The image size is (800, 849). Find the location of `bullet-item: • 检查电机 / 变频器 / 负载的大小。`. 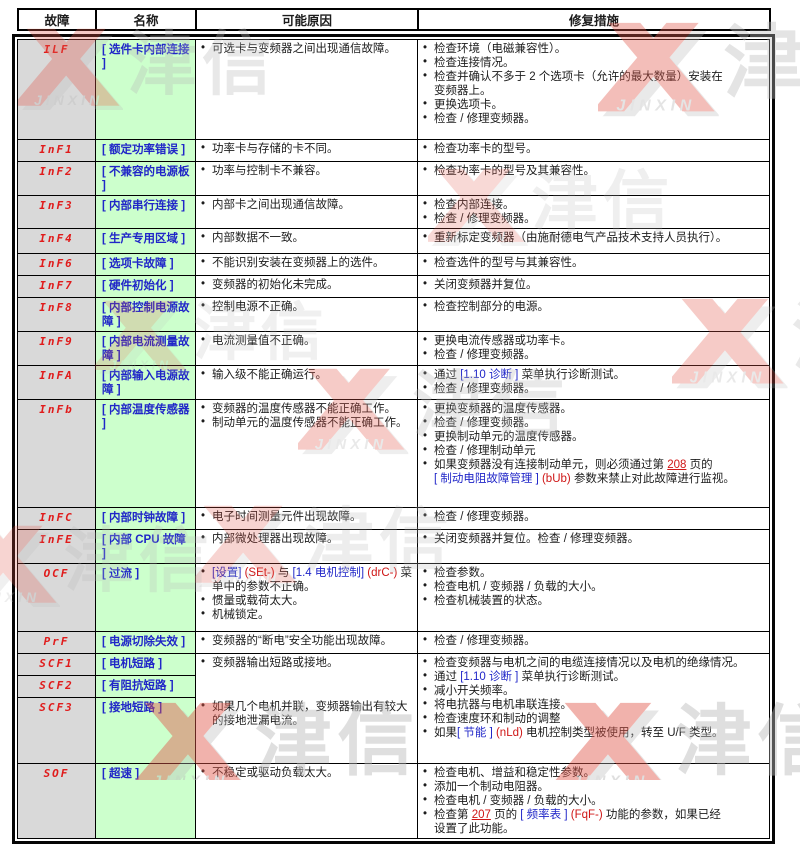

bullet-item: • 检查电机 / 变频器 / 负载的大小。 is located at coordinates (593, 801).